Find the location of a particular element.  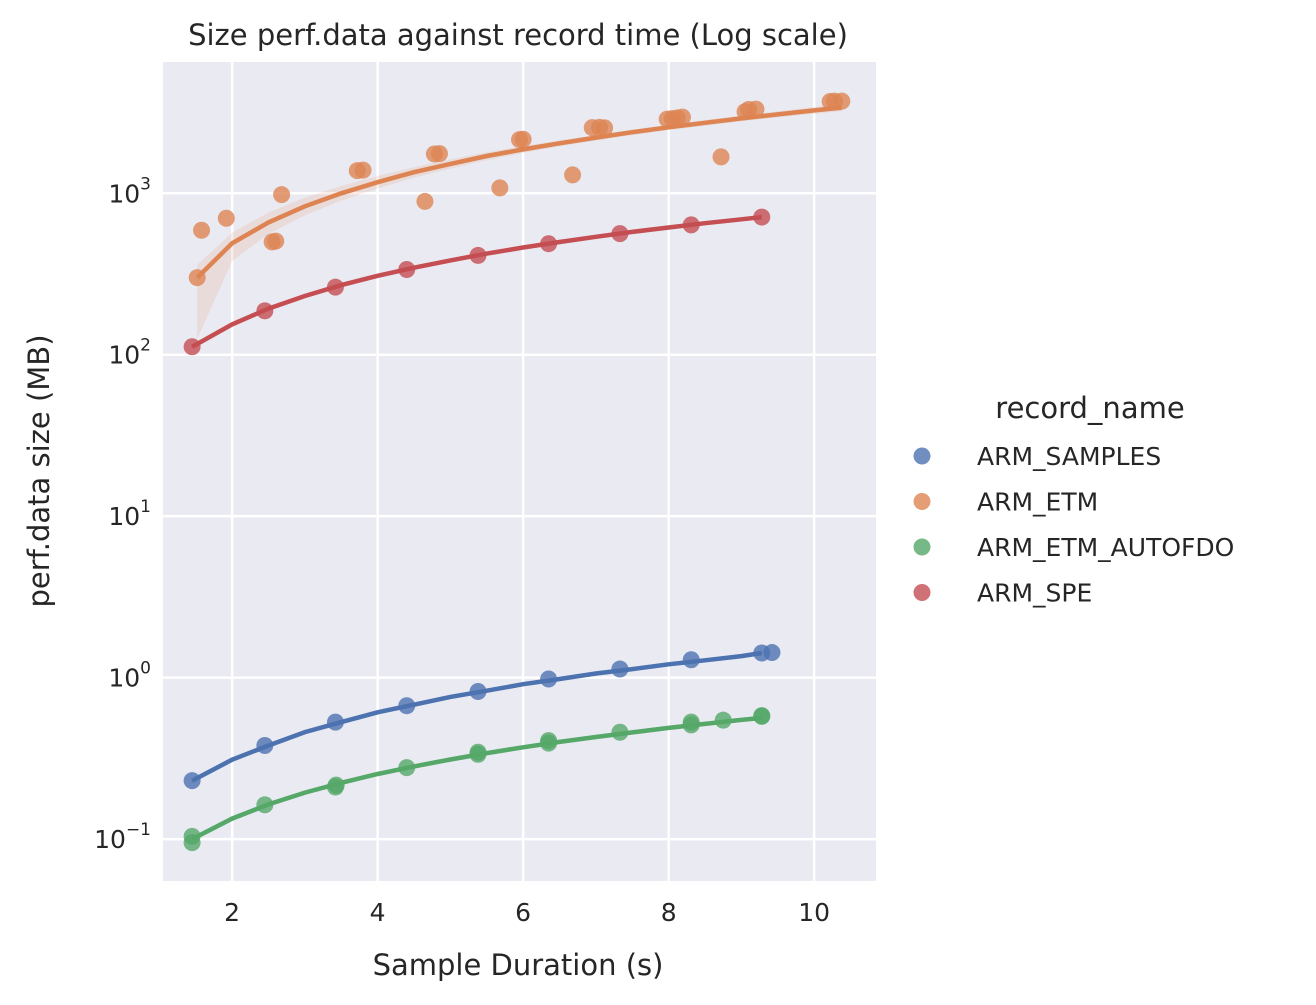

regression-line-arm-etm-autofdo is located at coordinates (477, 778).